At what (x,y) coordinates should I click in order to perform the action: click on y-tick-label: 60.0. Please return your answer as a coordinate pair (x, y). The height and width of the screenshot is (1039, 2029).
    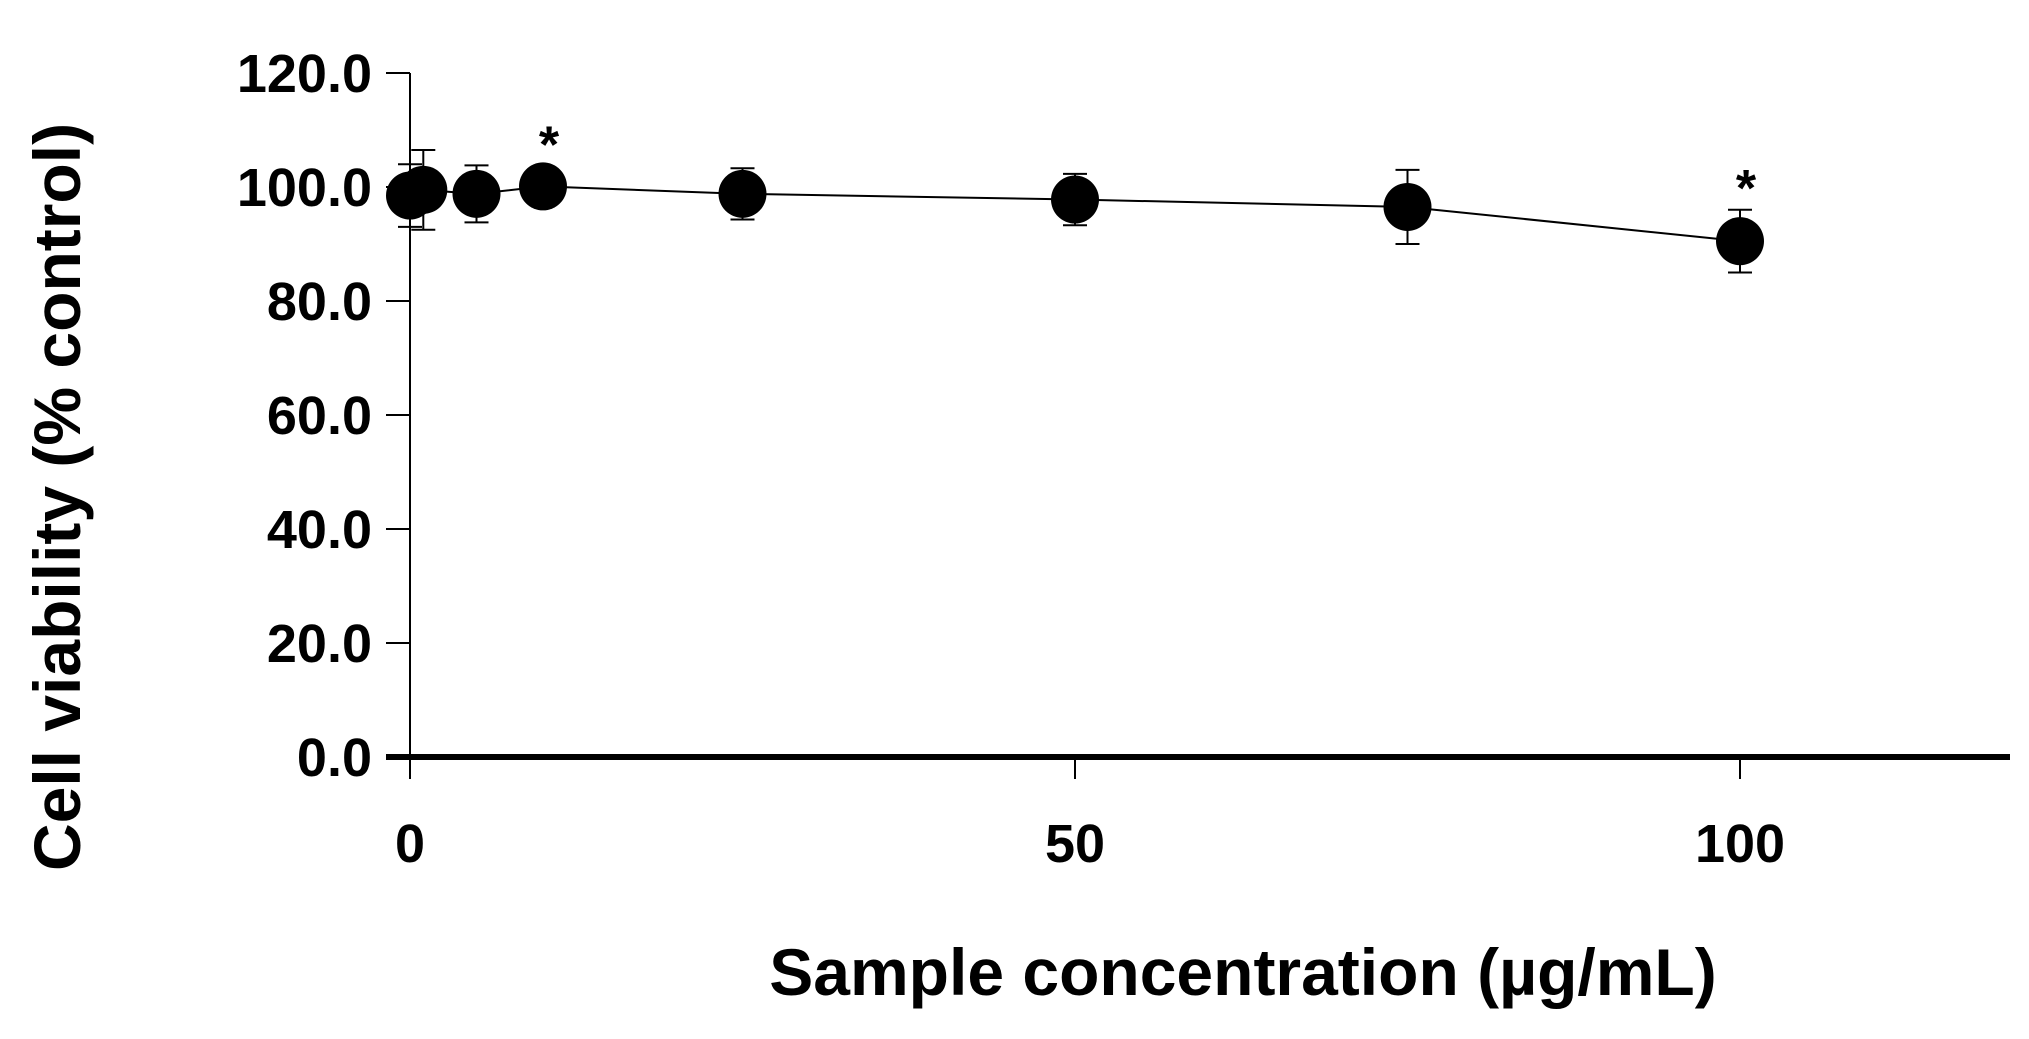
    Looking at the image, I should click on (319, 416).